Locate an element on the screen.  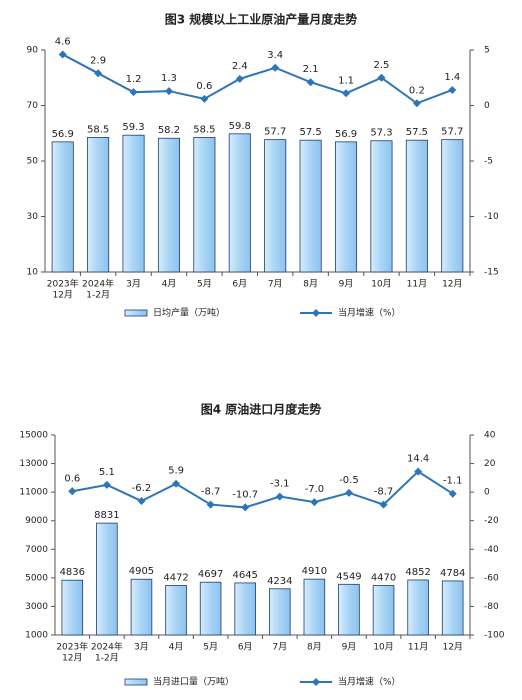
chart-title: 图4 原油进口月度走势 is located at coordinates (261, 409).